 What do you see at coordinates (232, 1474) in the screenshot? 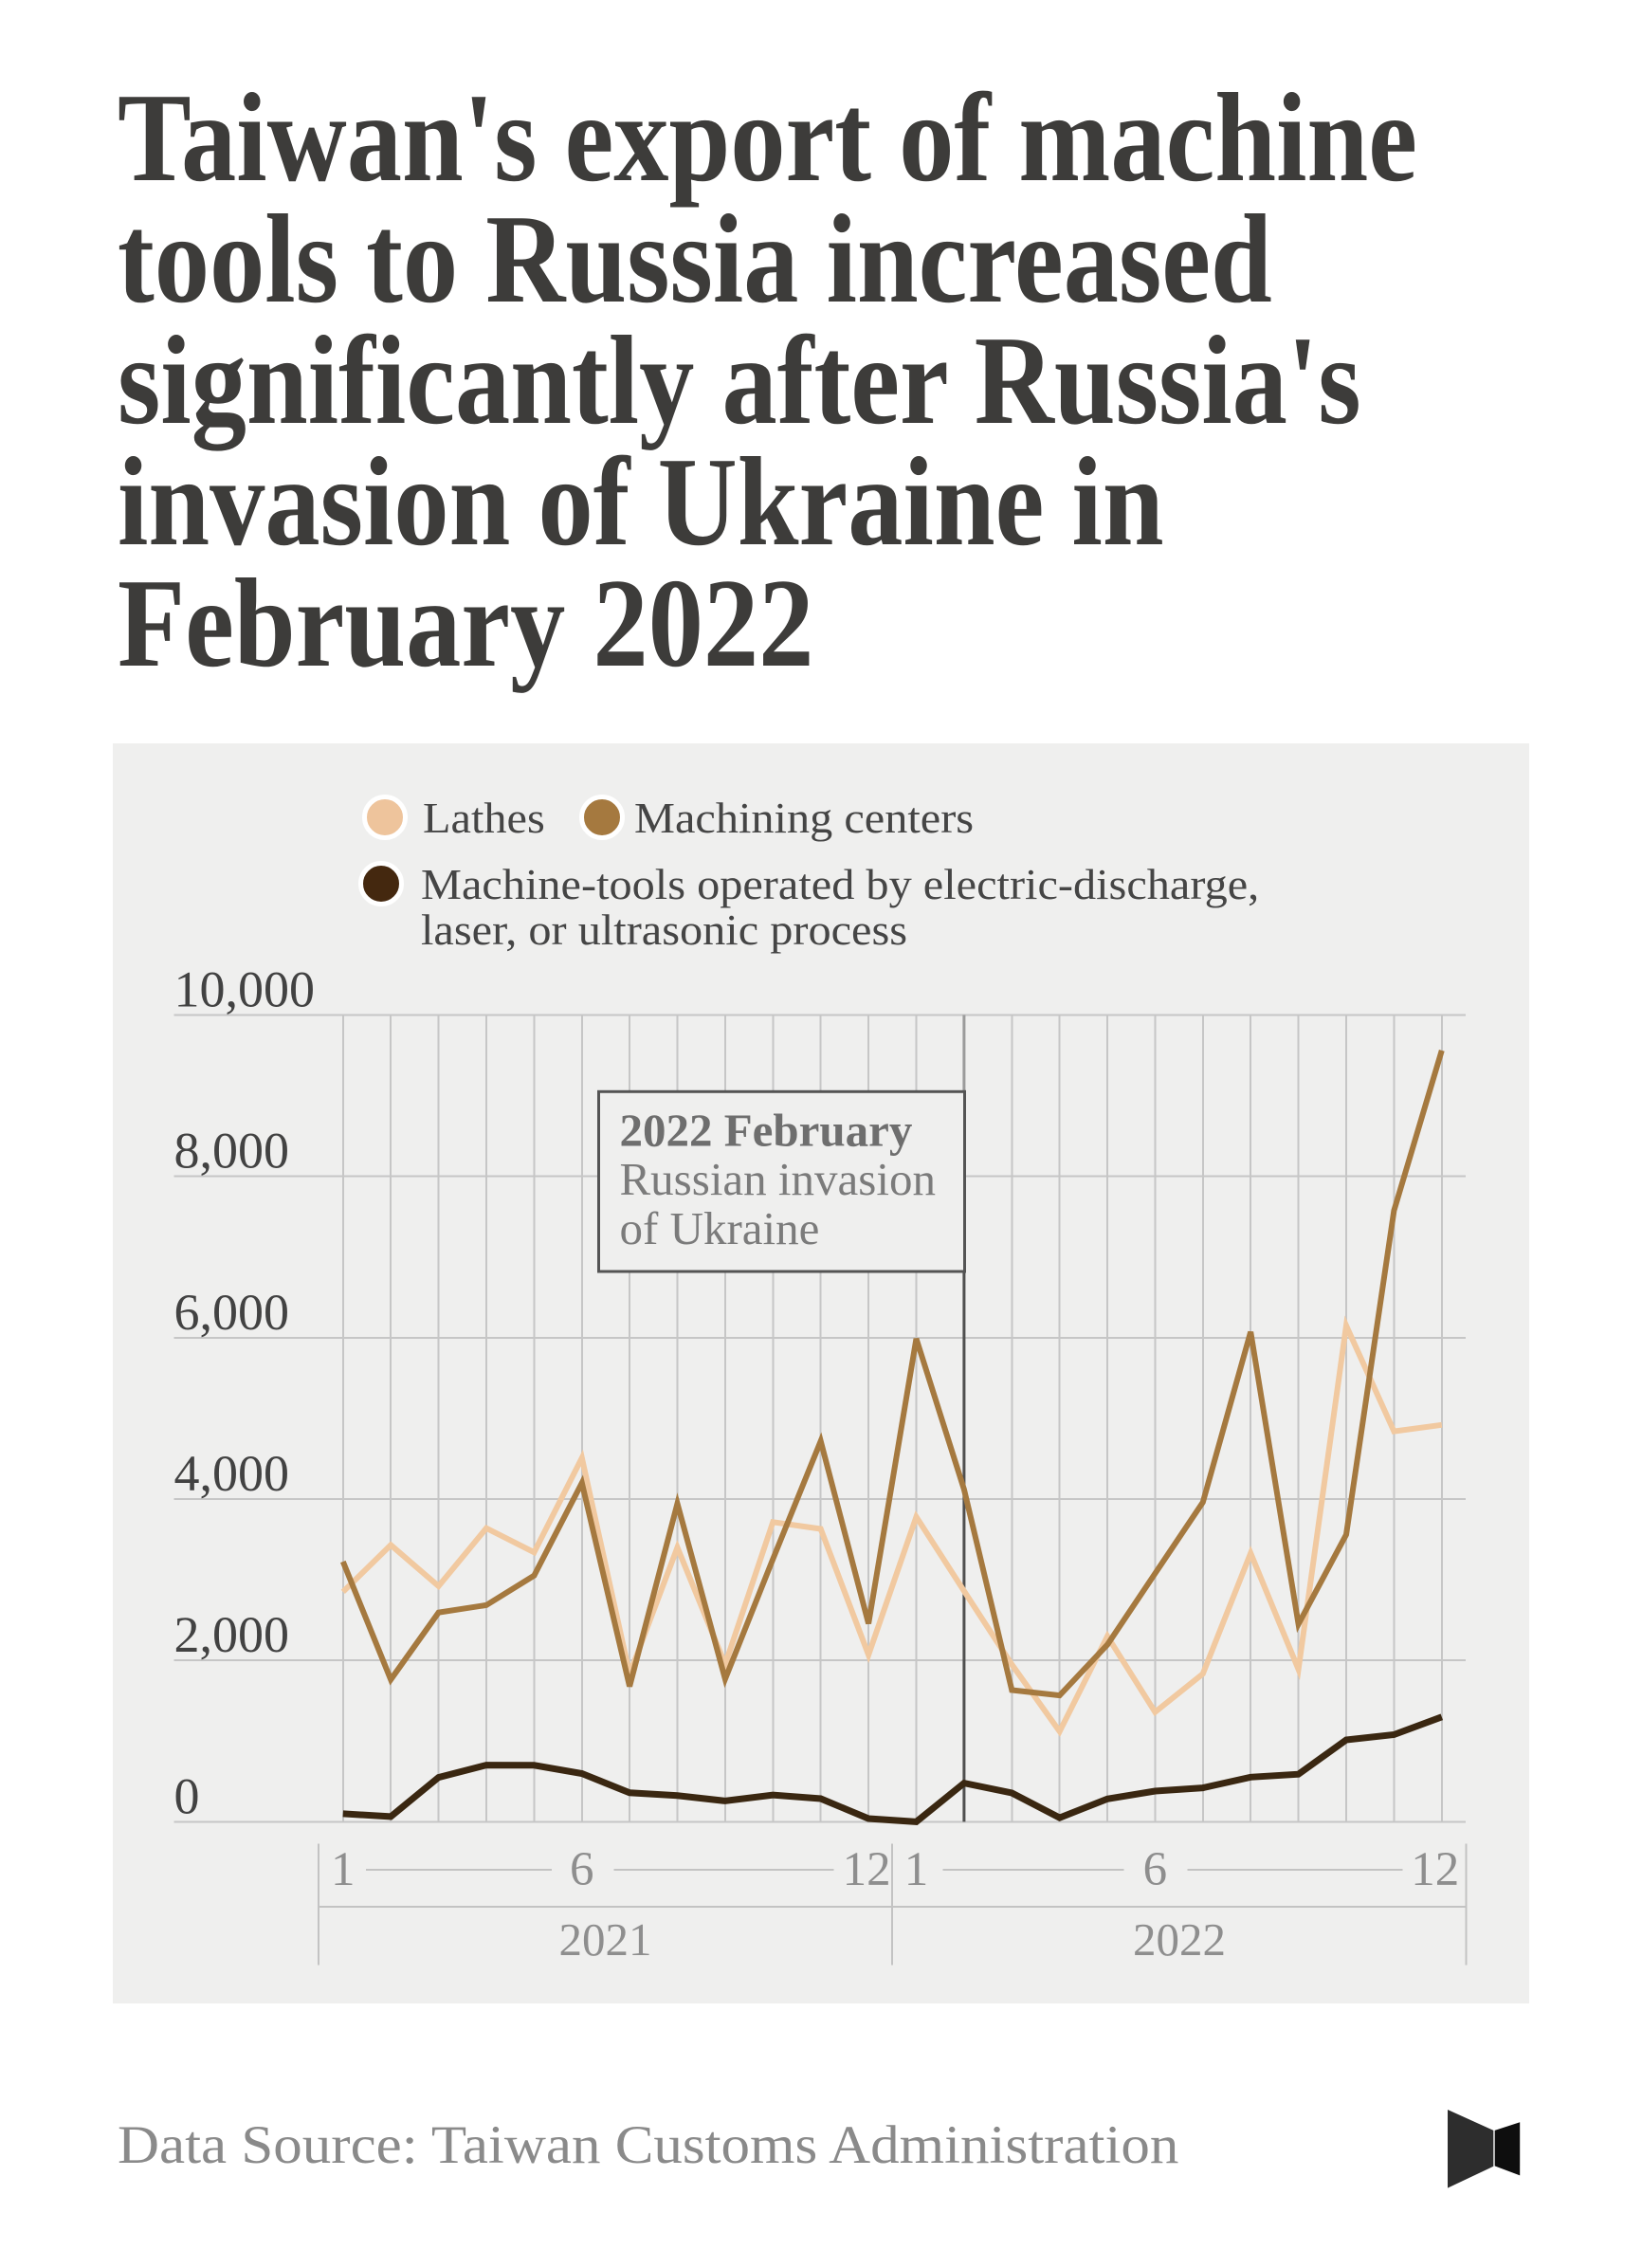
I see `svg-text: 4,000` at bounding box center [232, 1474].